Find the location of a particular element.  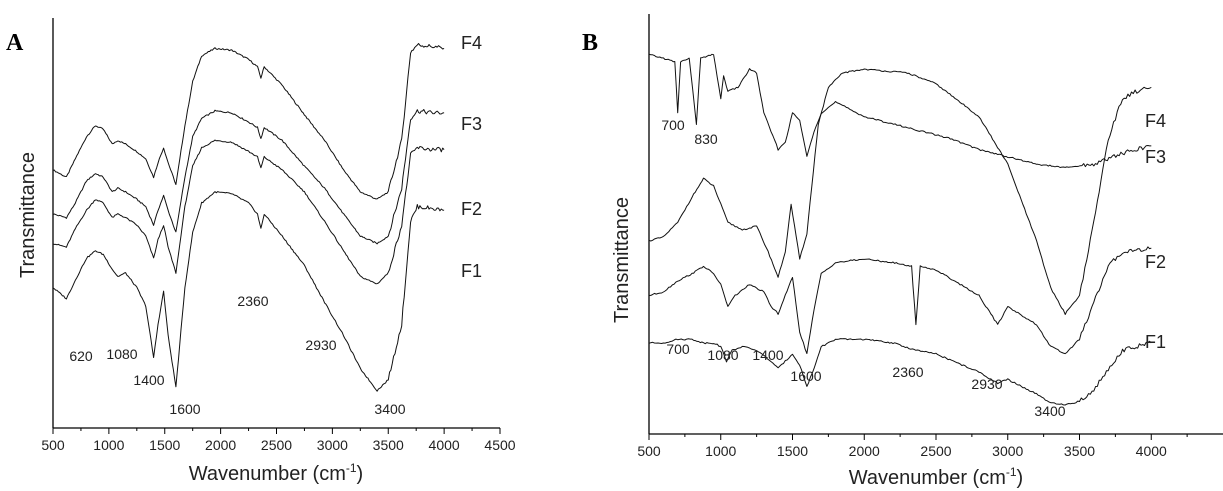

x-tick-label-a-1500: 1500 is located at coordinates (164, 445).